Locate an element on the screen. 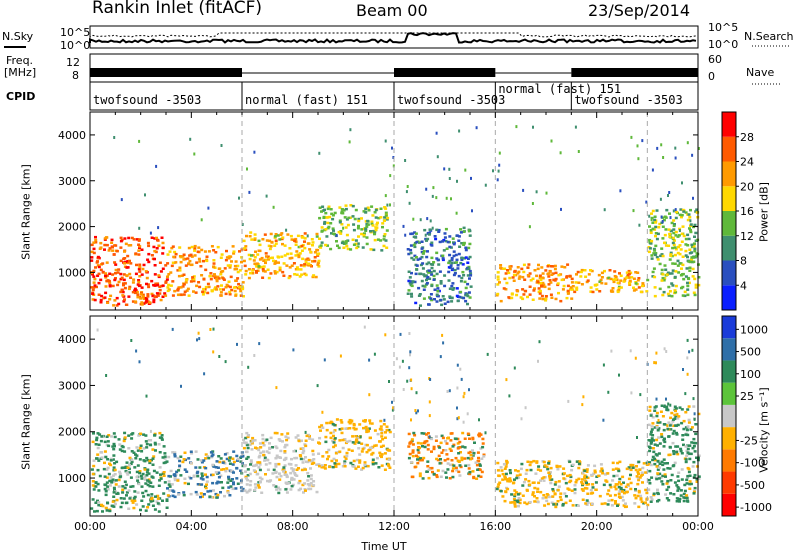 This screenshot has height=554, width=800. xtick-label-1: 04:00 is located at coordinates (191, 526).